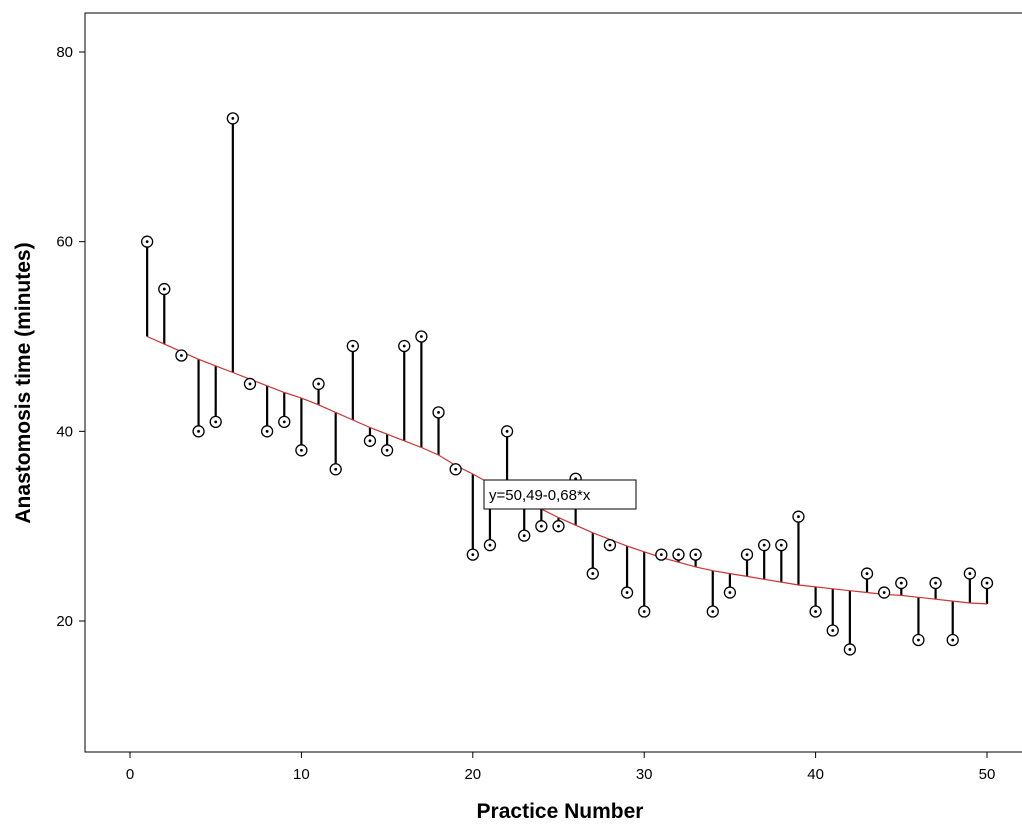  What do you see at coordinates (64, 52) in the screenshot?
I see `y-tick-label: 80` at bounding box center [64, 52].